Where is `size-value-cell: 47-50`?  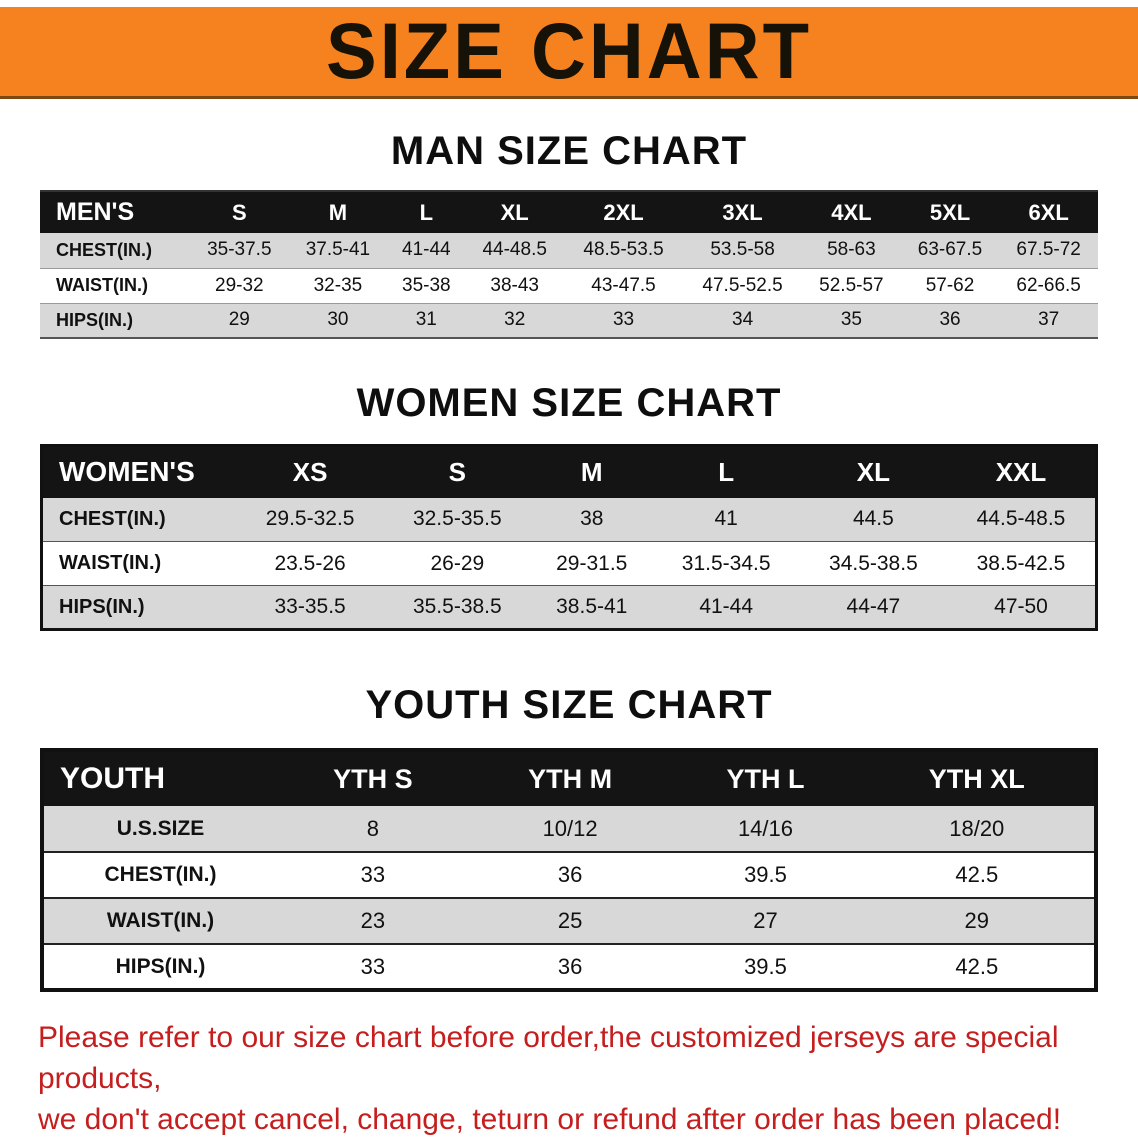 size-value-cell: 47-50 is located at coordinates (1021, 606).